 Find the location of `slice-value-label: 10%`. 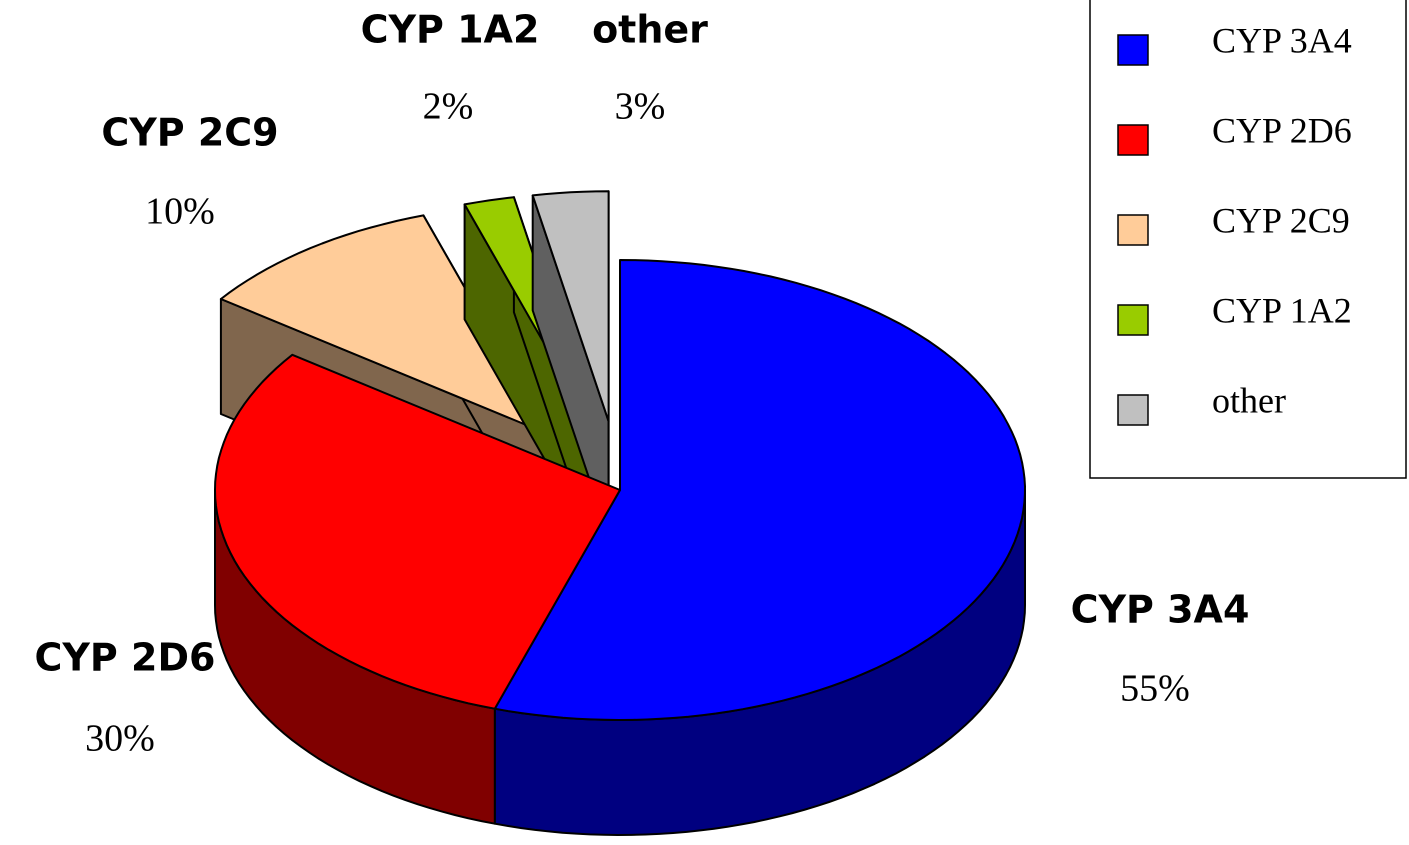

slice-value-label: 10% is located at coordinates (180, 212).